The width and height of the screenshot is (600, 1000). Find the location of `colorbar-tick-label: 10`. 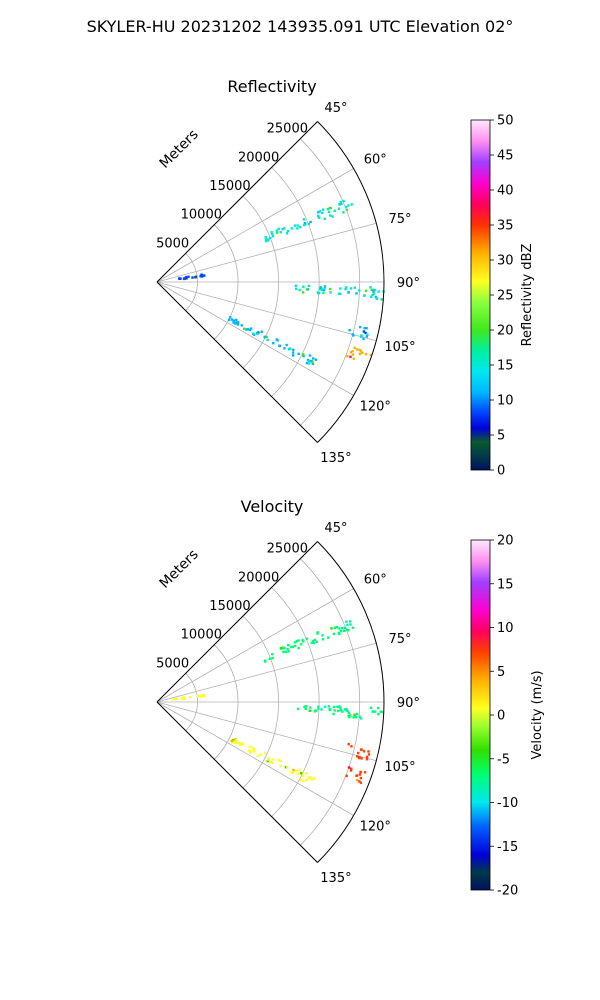

colorbar-tick-label: 10 is located at coordinates (505, 628).